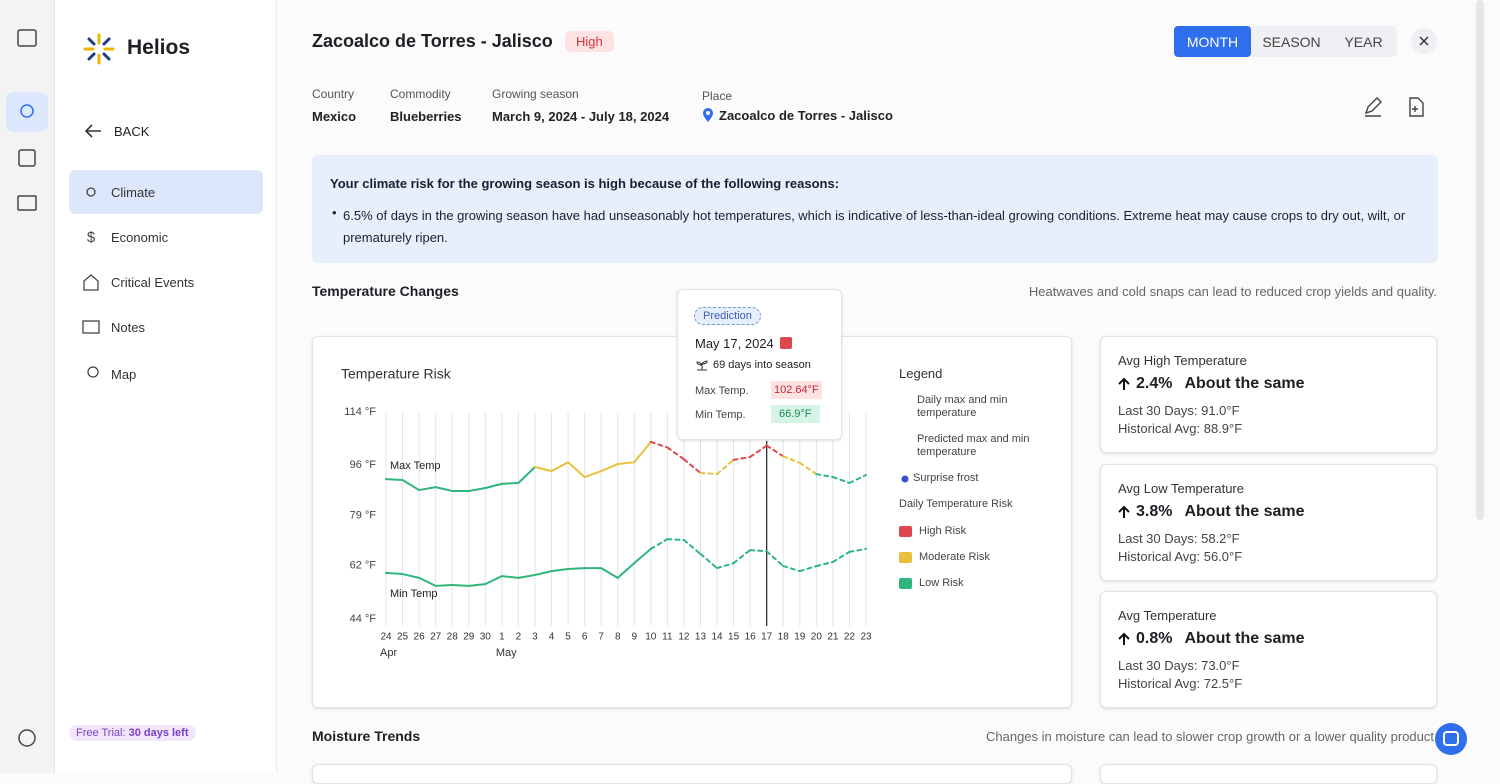 The height and width of the screenshot is (784, 1500). Describe the element at coordinates (1167, 615) in the screenshot. I see `stat-title: Avg Temperature` at that location.